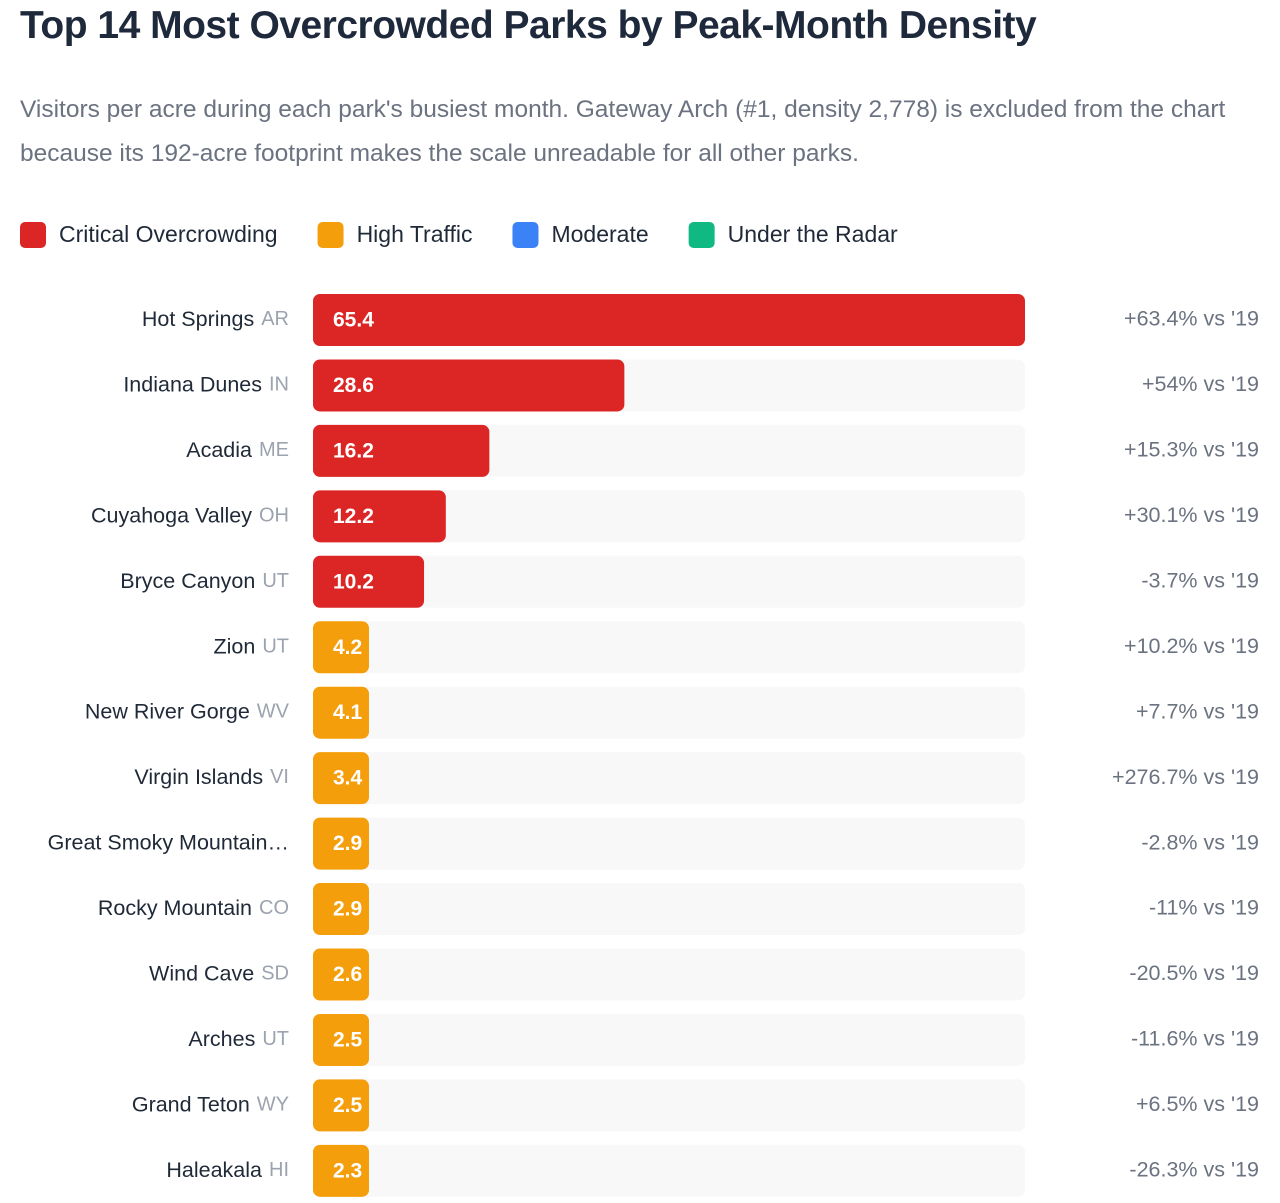 The height and width of the screenshot is (1203, 1280). I want to click on legend-label: Critical Overcrowding, so click(168, 234).